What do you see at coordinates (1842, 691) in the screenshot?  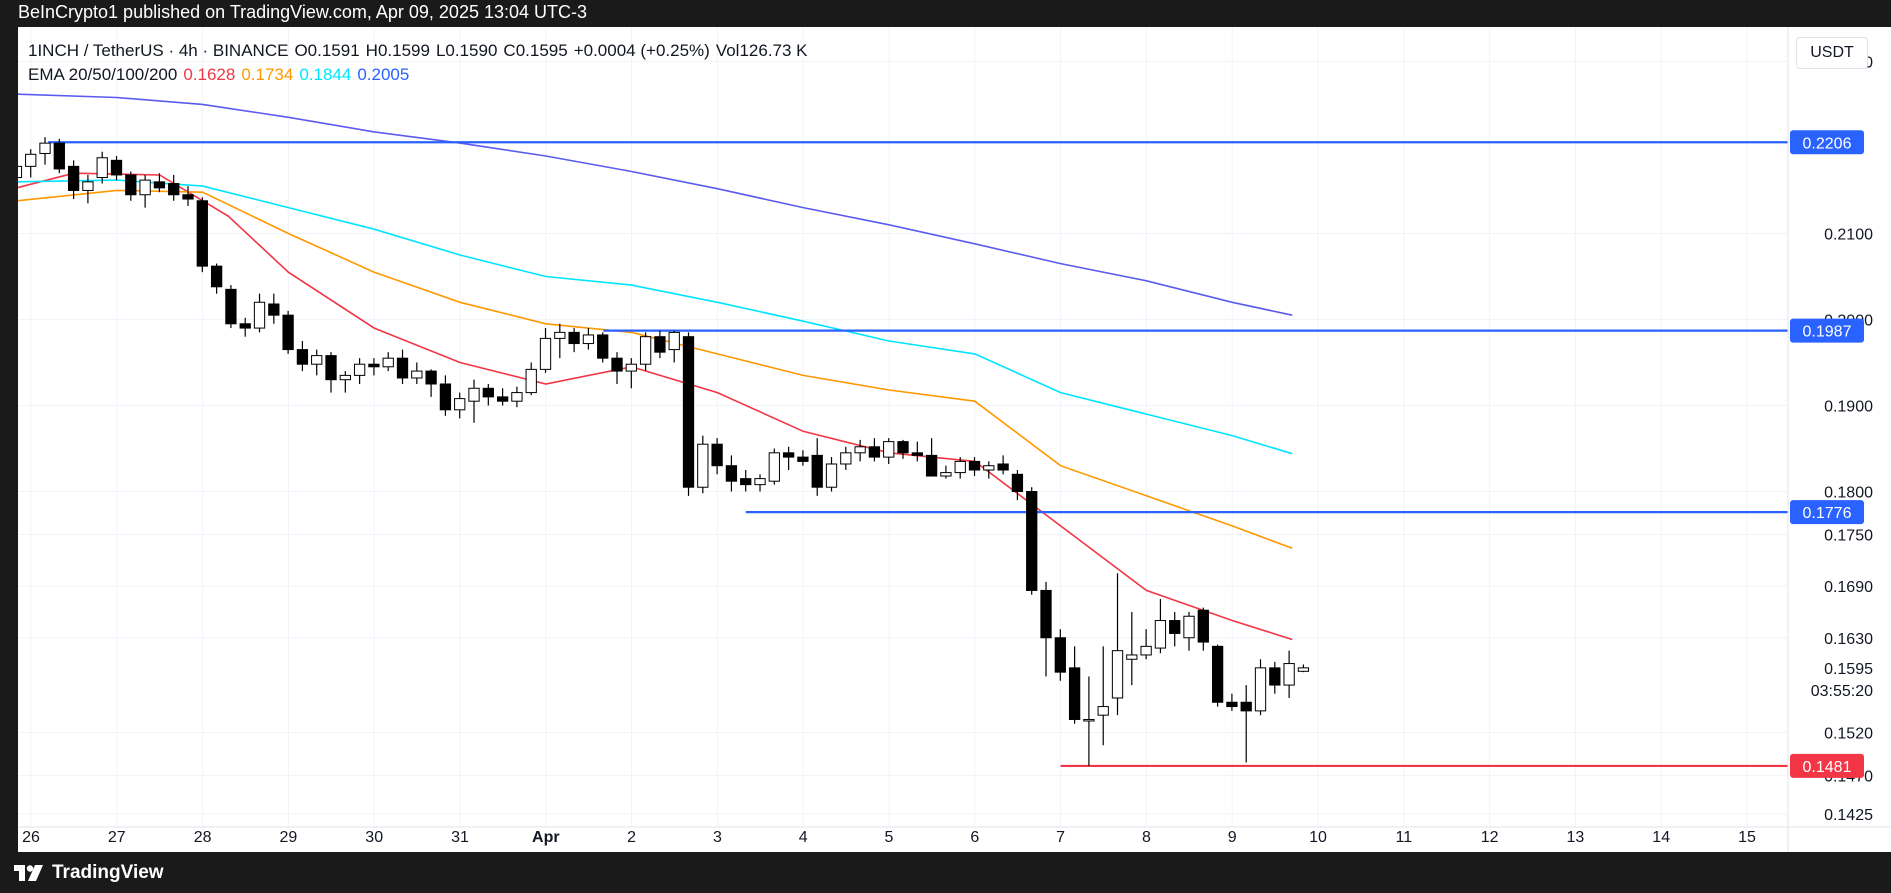 I see `candle-countdown-label: 03:55:20` at bounding box center [1842, 691].